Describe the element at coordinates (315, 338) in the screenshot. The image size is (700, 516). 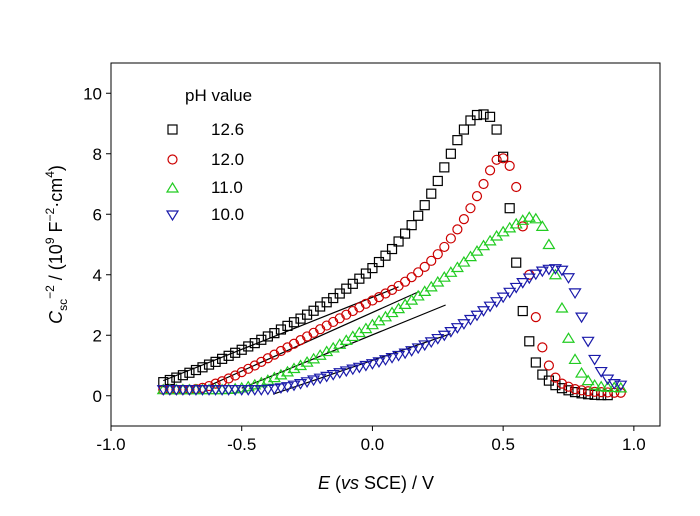
I see `linear-fit-line` at that location.